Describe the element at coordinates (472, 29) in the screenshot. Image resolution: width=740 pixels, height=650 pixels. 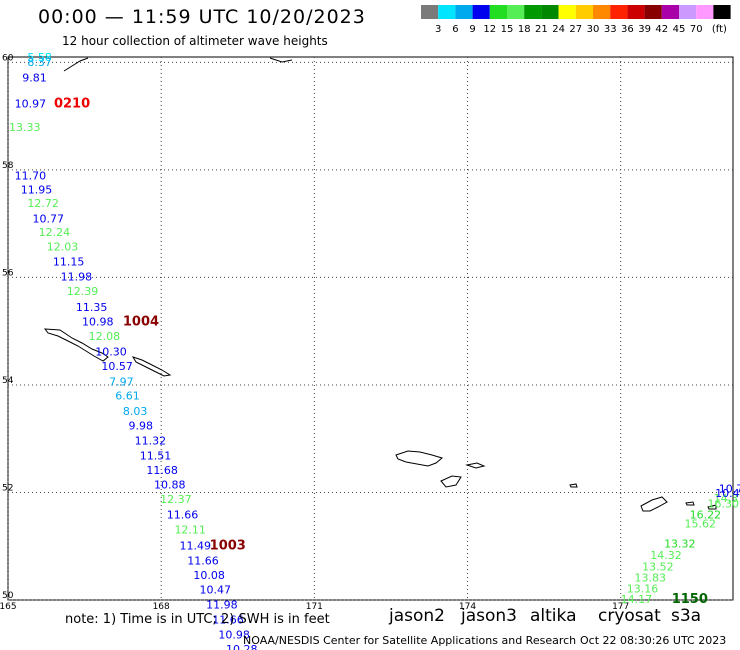
I see `legend-tick-label: 9` at that location.